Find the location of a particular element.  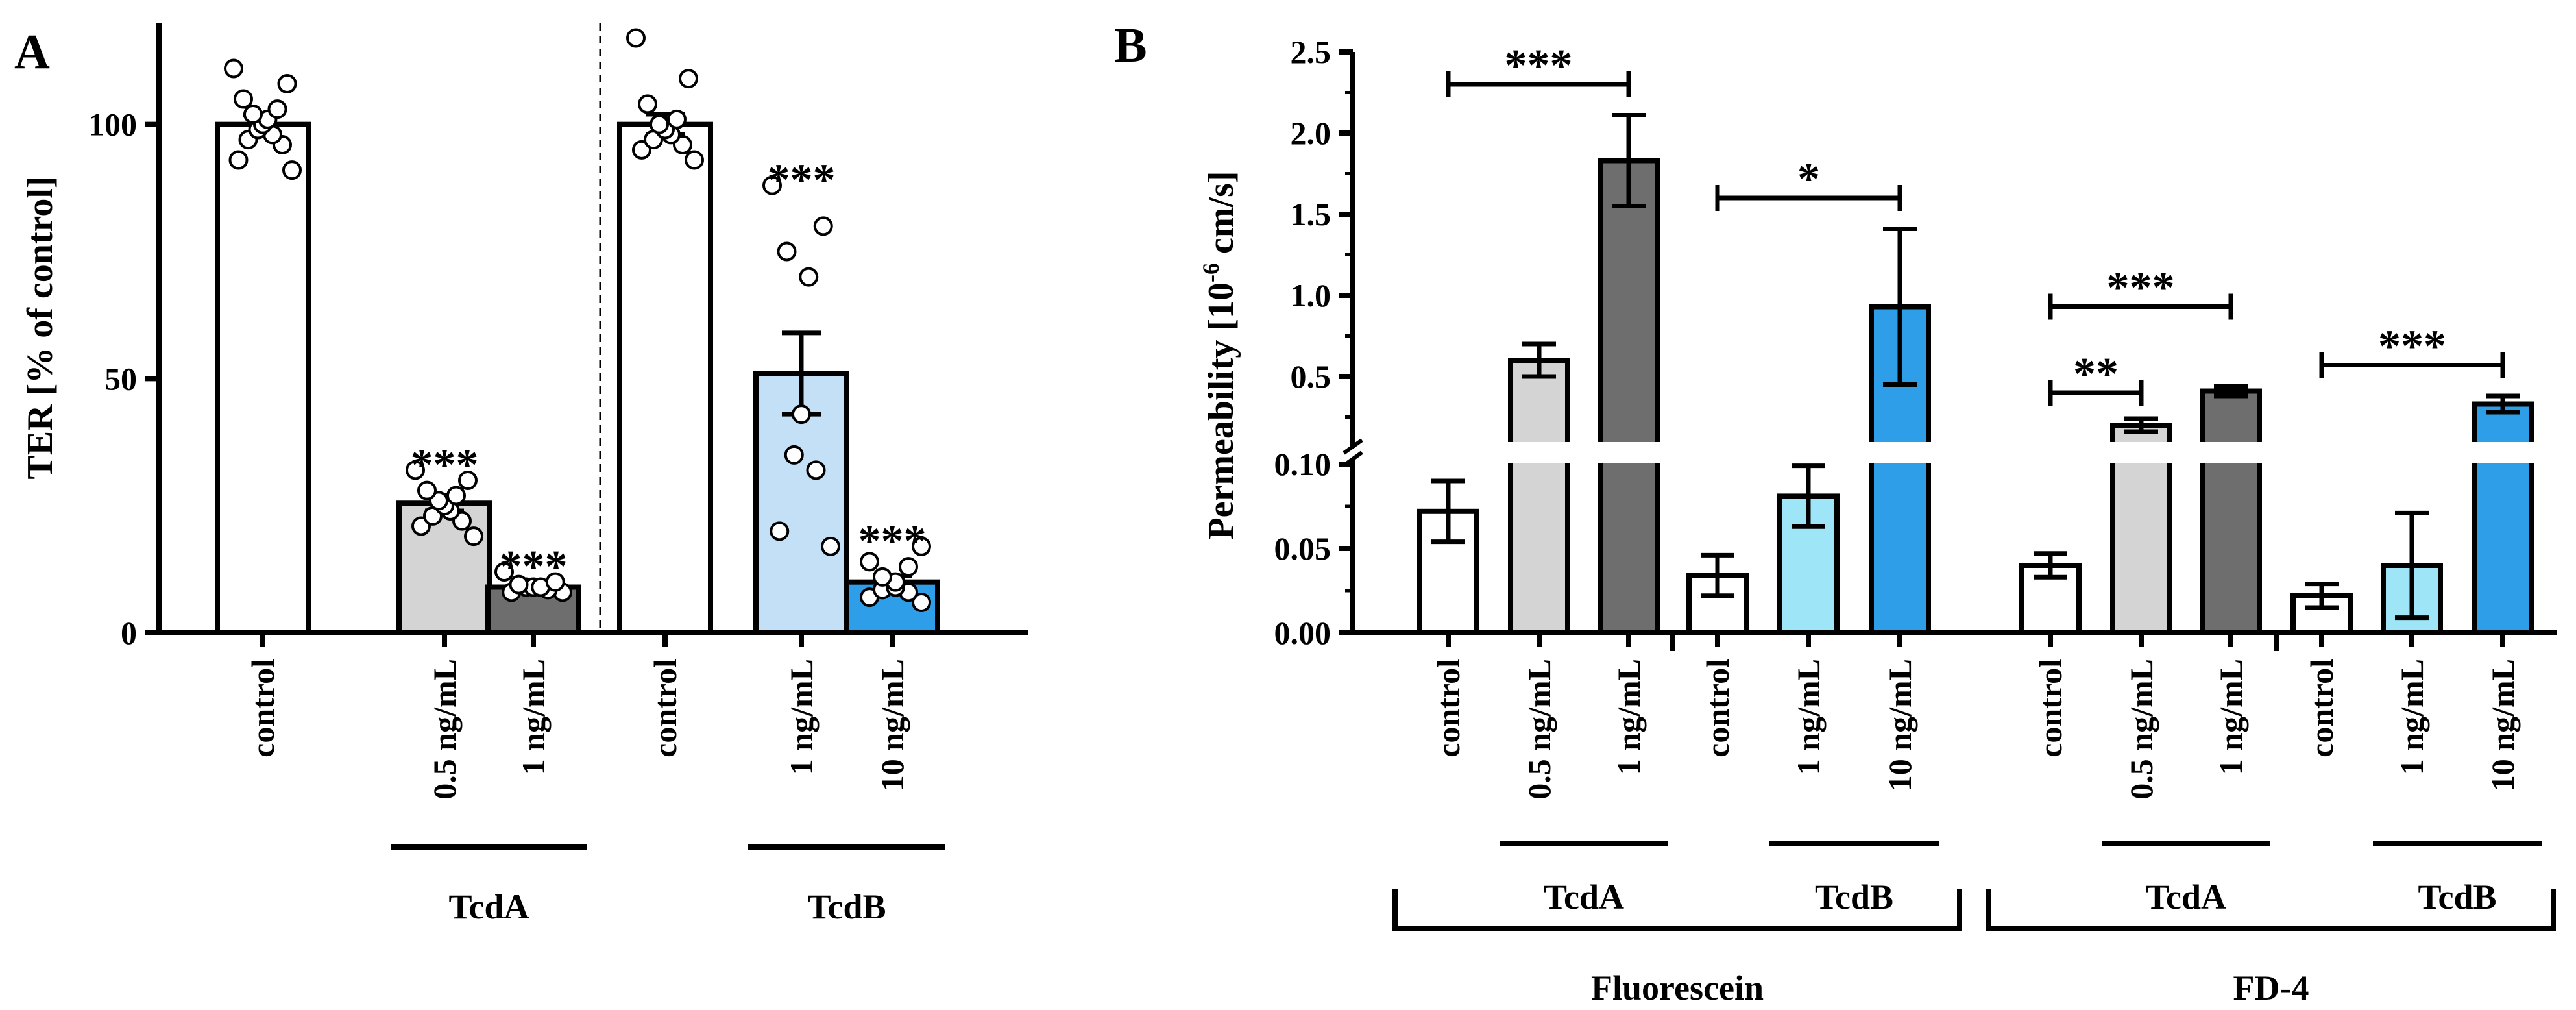

y-tick-label: 2.0 is located at coordinates (1311, 133).